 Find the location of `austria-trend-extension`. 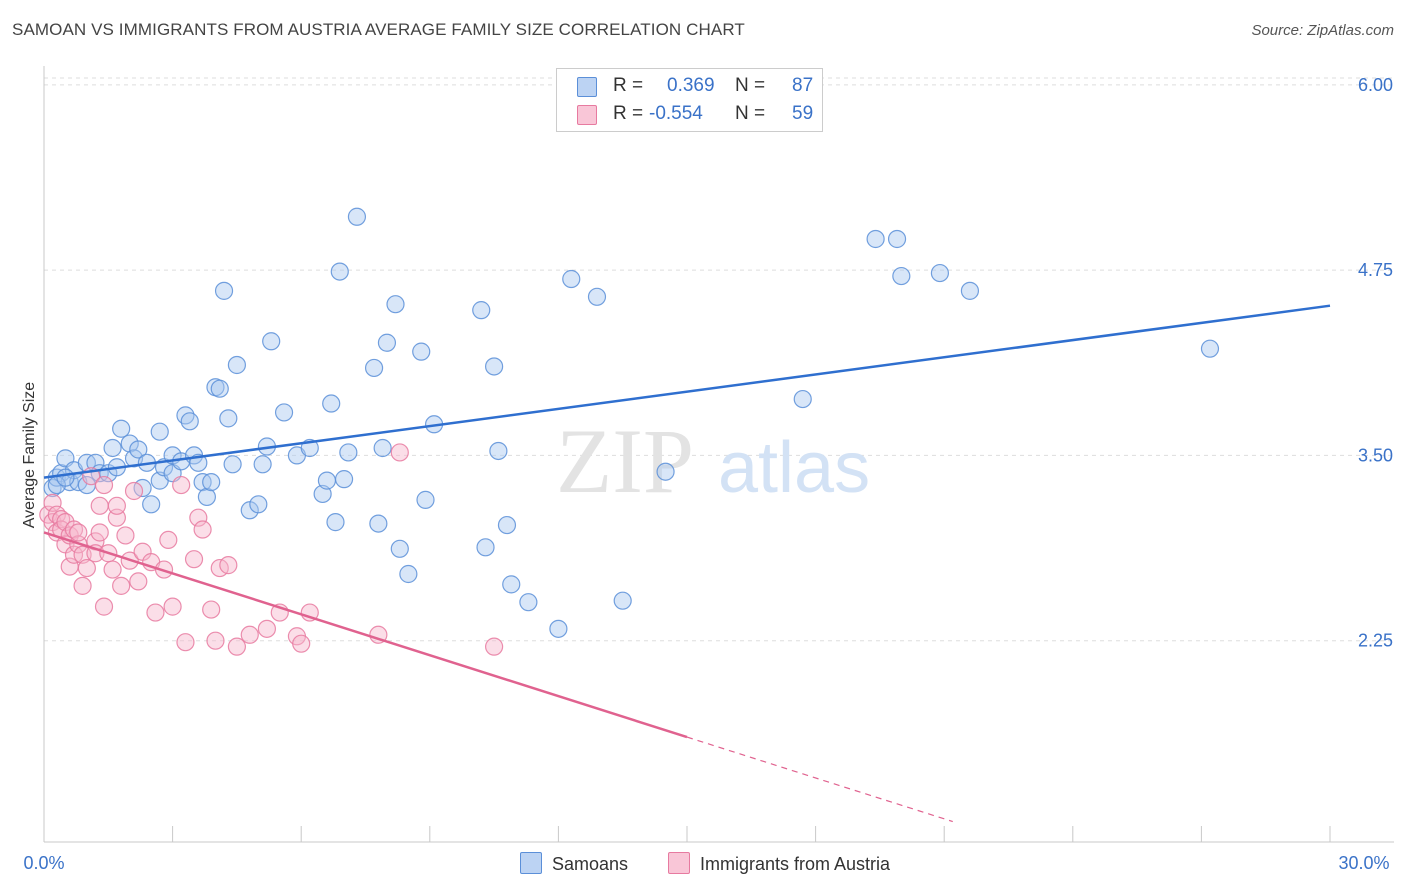

austria-trend-extension is located at coordinates (819, 779).